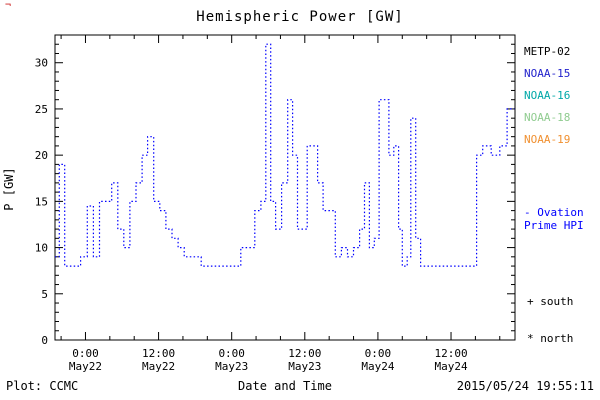 The height and width of the screenshot is (400, 600). Describe the element at coordinates (41, 63) in the screenshot. I see `y-tick-label: 30` at that location.